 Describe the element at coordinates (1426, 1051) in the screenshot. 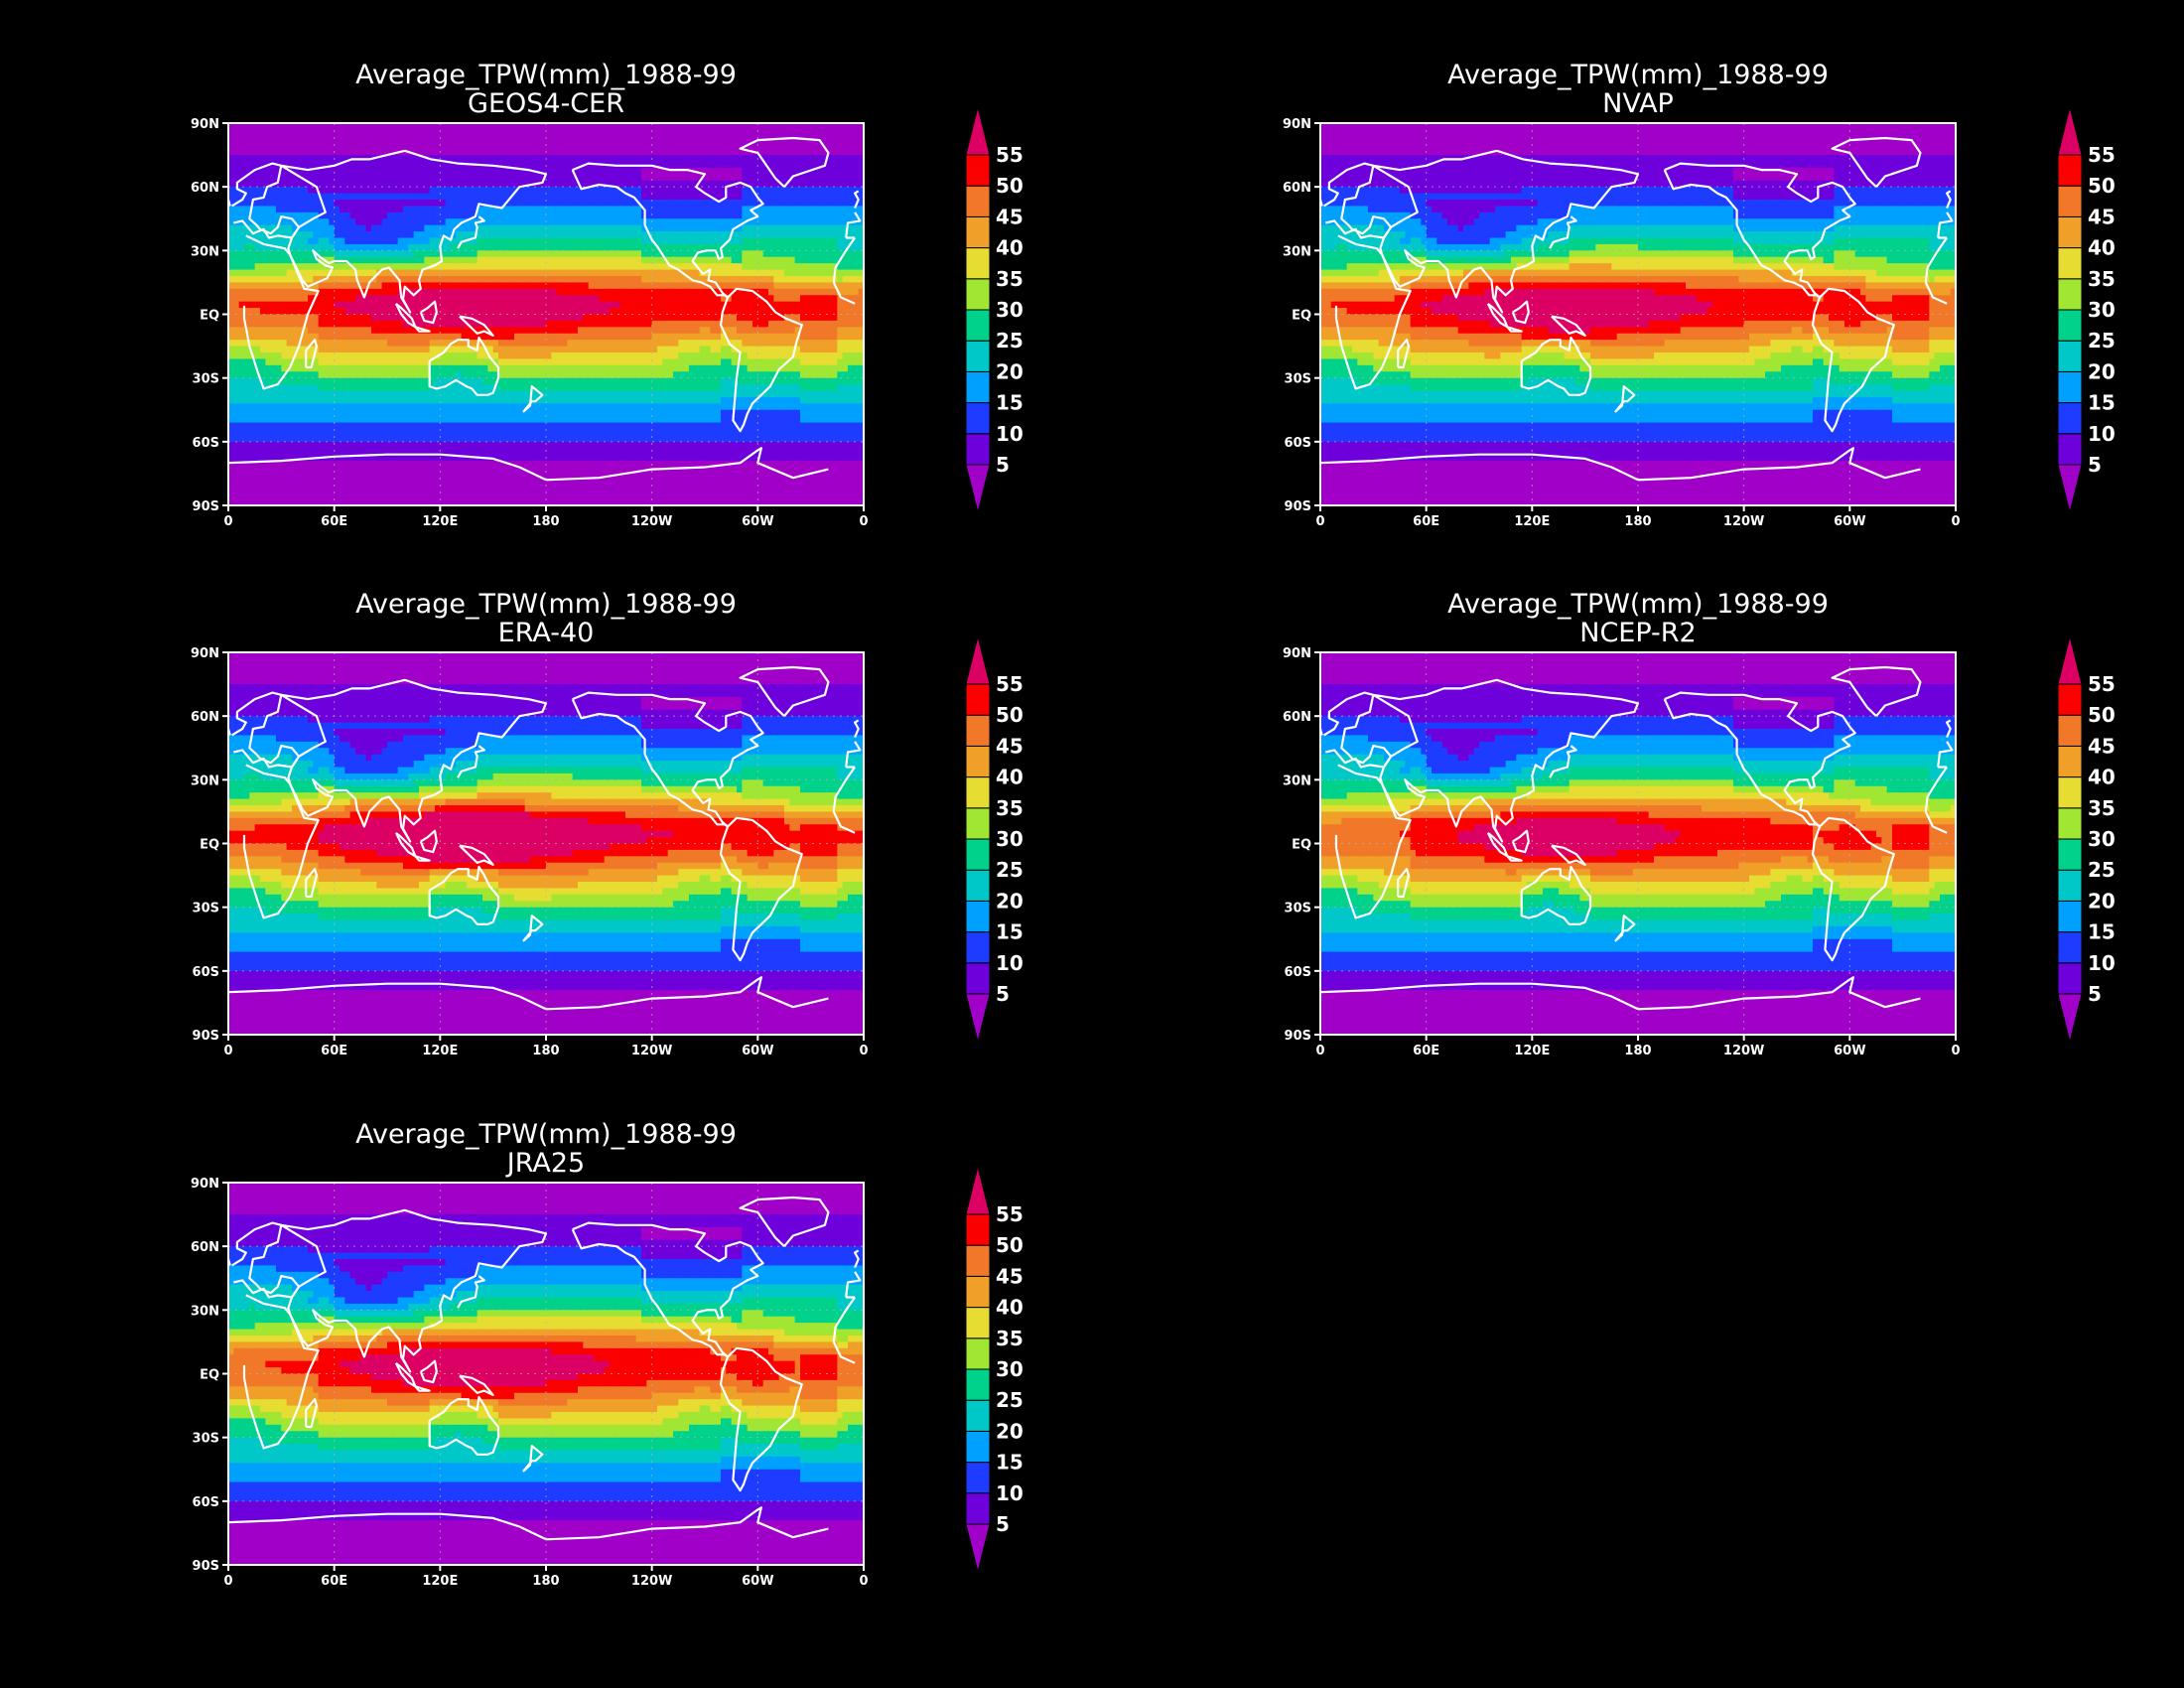

I see `lon-tick-label: 60E` at that location.